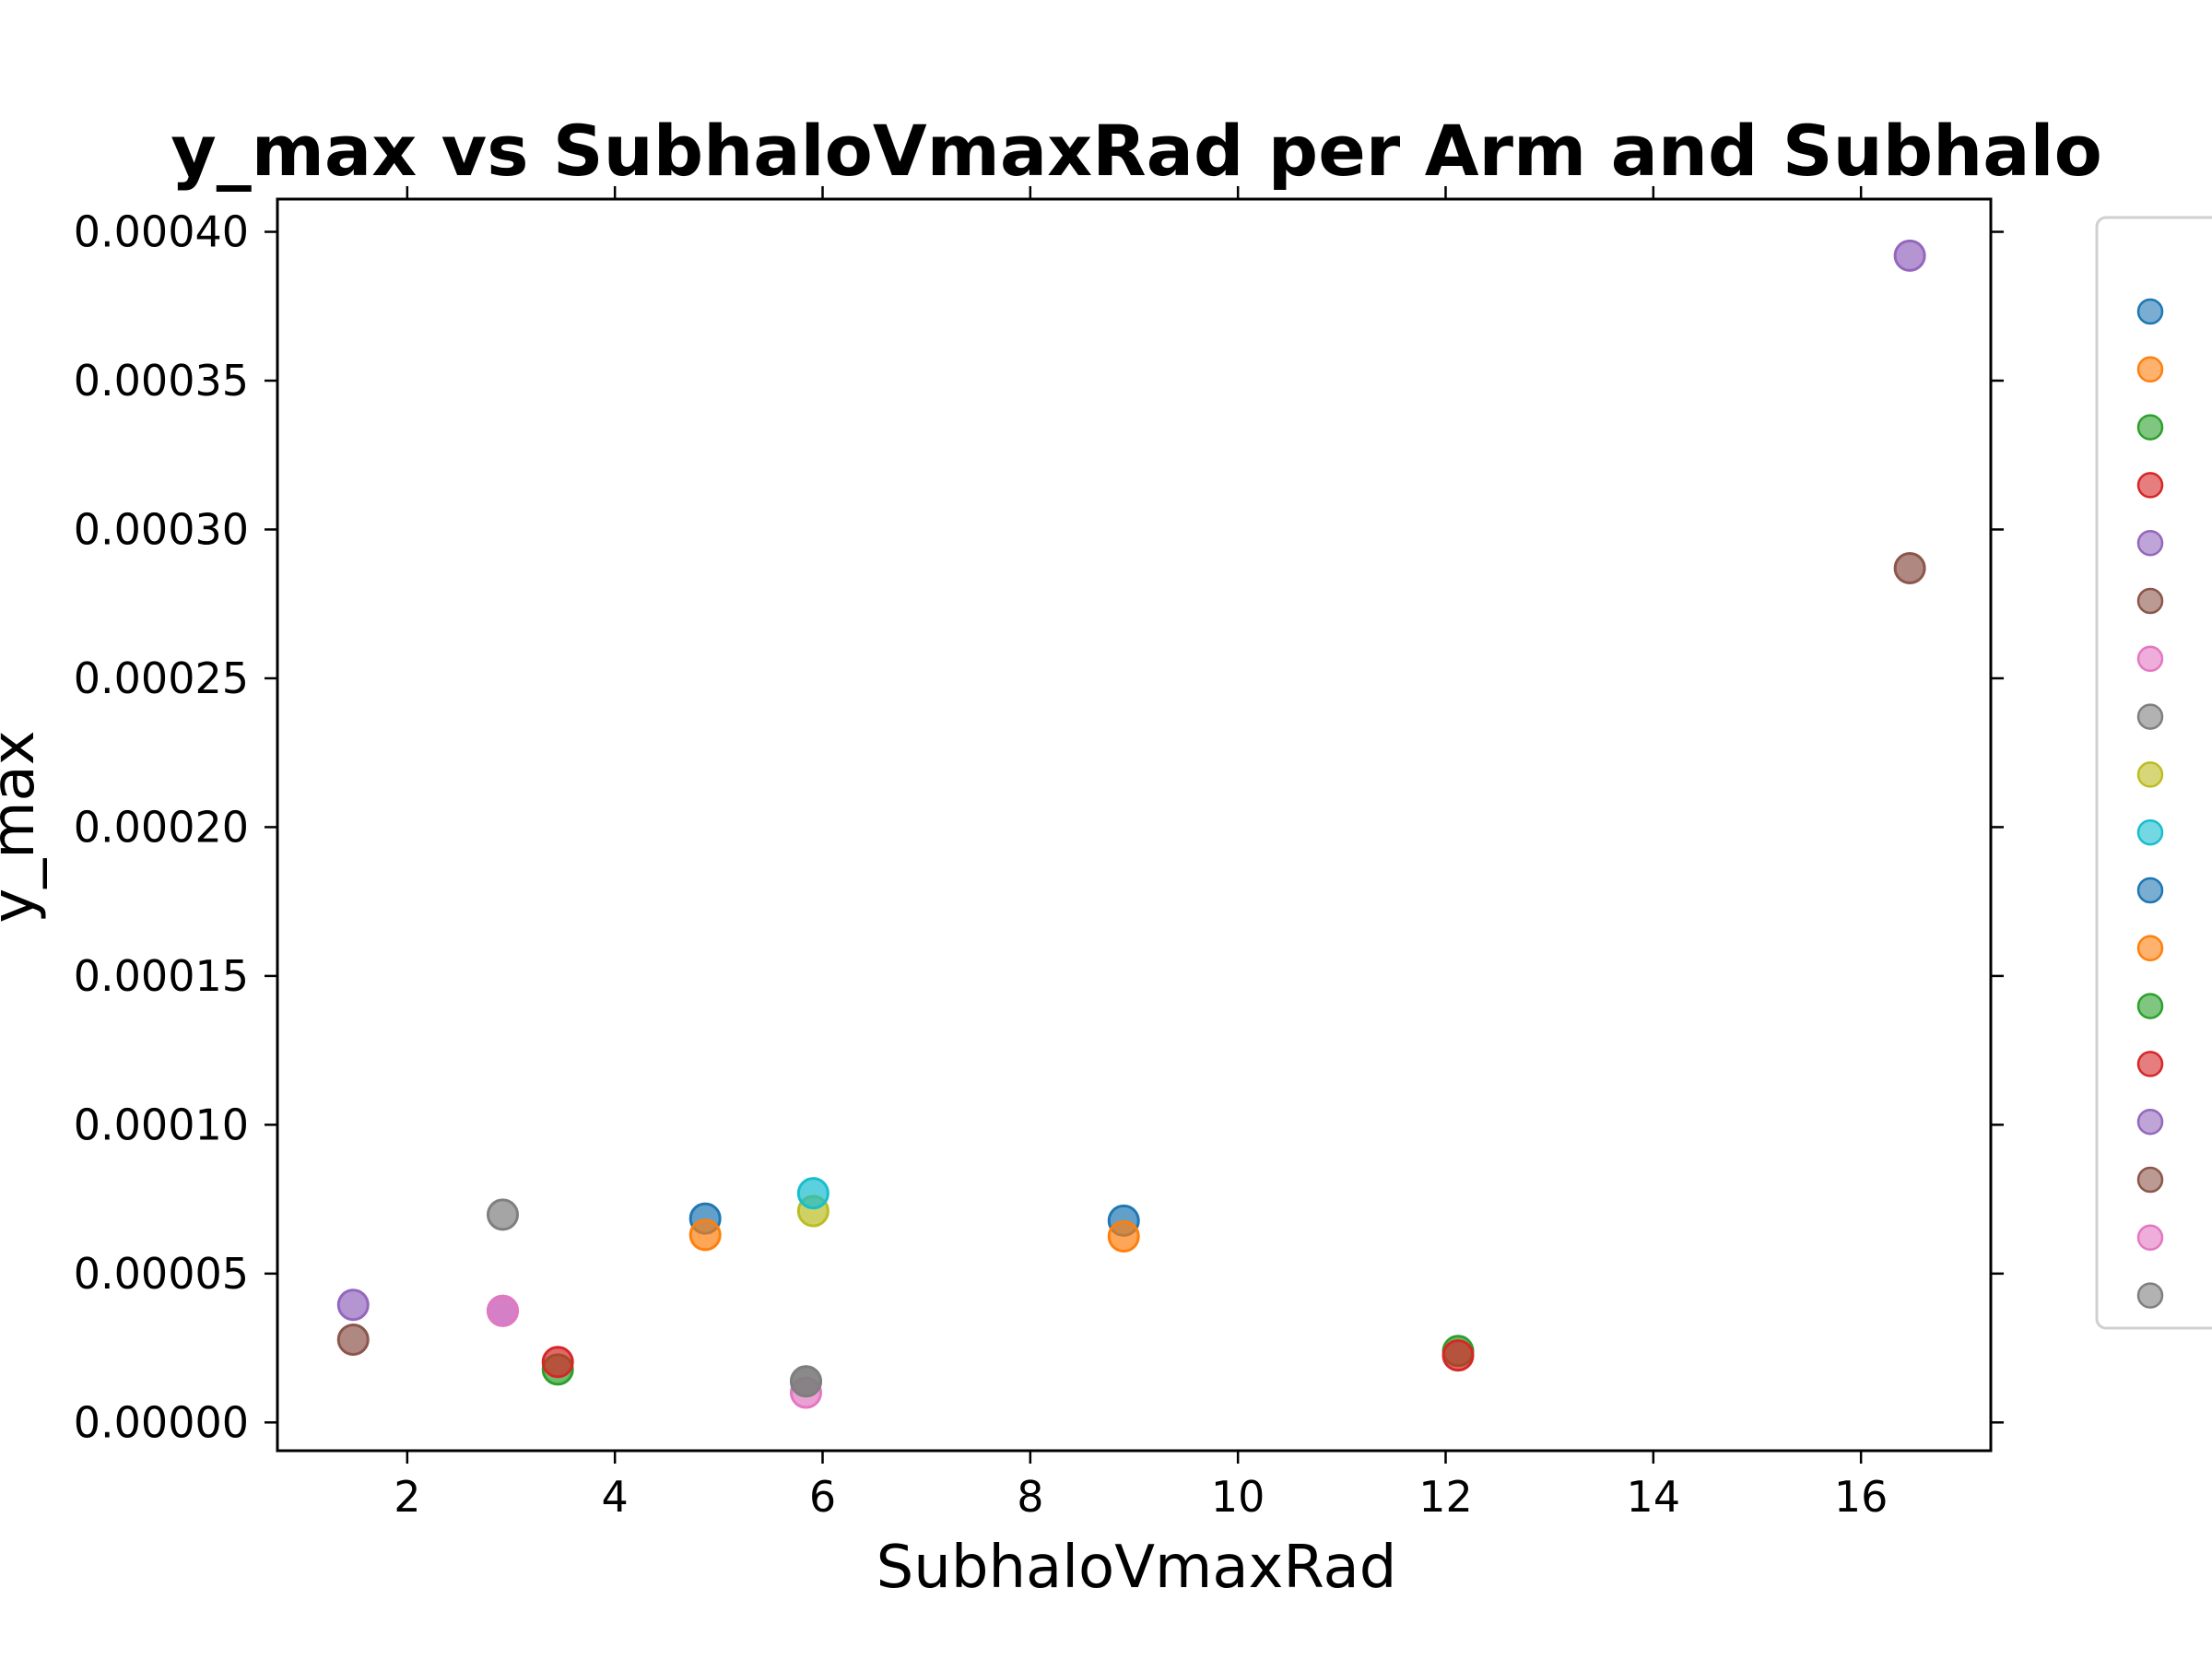 This screenshot has width=2212, height=1659. What do you see at coordinates (161, 827) in the screenshot?
I see `y-tick-label: 0.00020` at bounding box center [161, 827].